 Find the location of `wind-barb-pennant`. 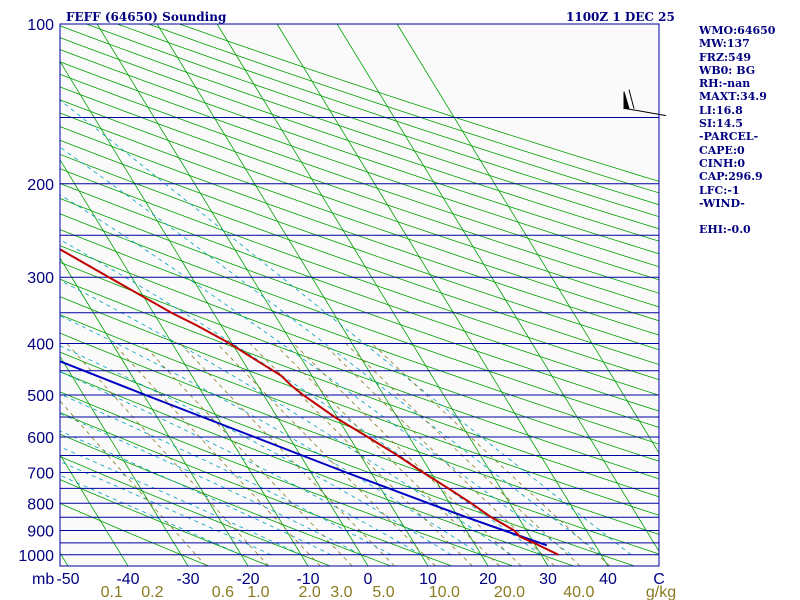

wind-barb-pennant is located at coordinates (626, 100).